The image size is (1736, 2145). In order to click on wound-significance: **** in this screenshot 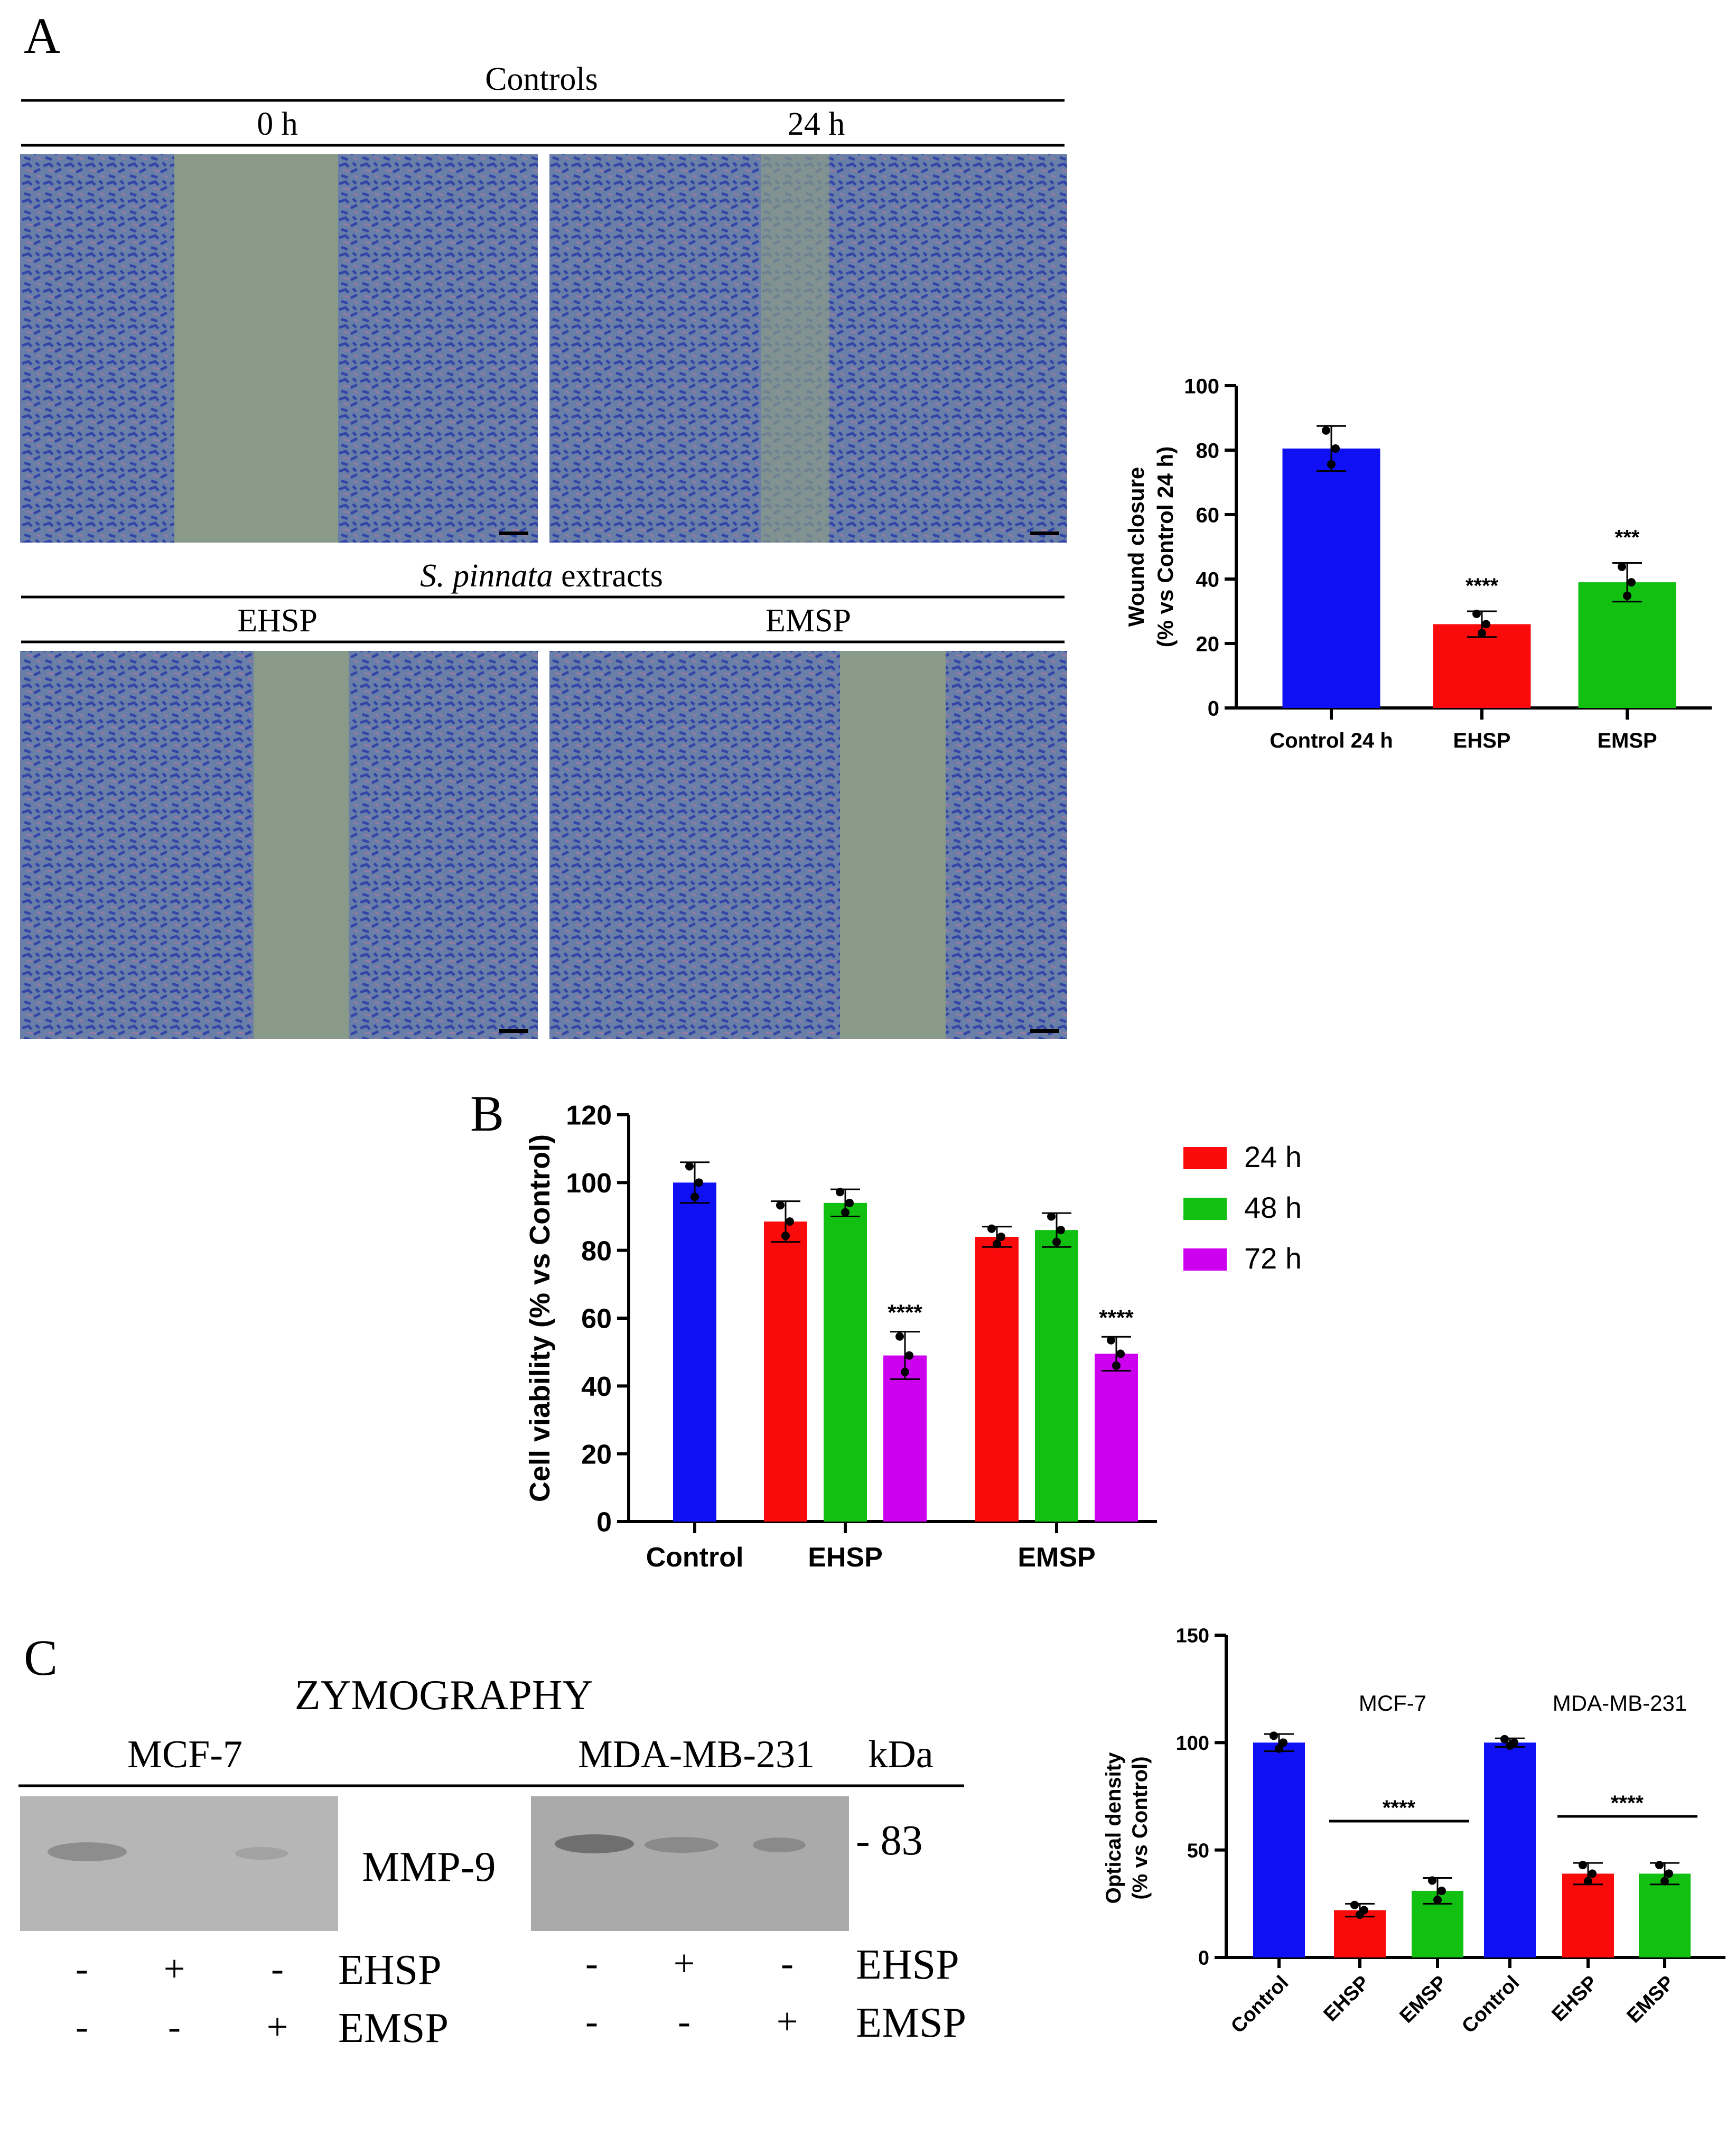, I will do `click(1482, 586)`.